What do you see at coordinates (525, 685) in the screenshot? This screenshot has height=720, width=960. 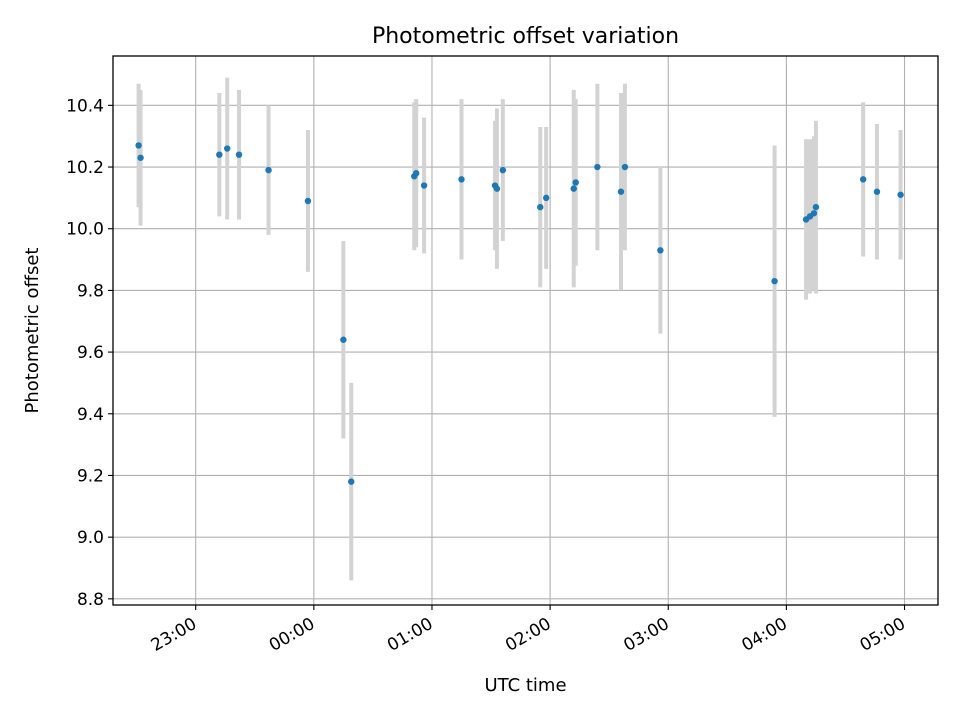 I see `x-axis-label: UTC time` at bounding box center [525, 685].